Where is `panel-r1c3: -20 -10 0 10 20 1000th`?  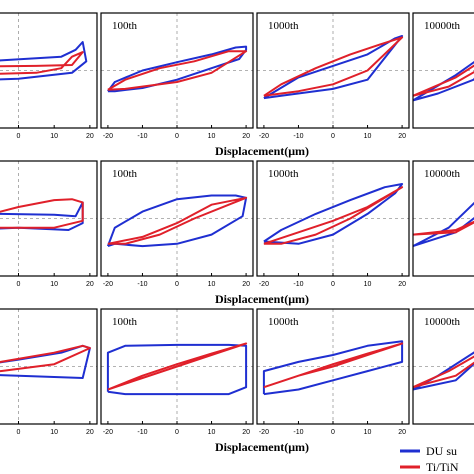
panel-r1c3: -20 -10 0 10 20 1000th is located at coordinates (333, 76).